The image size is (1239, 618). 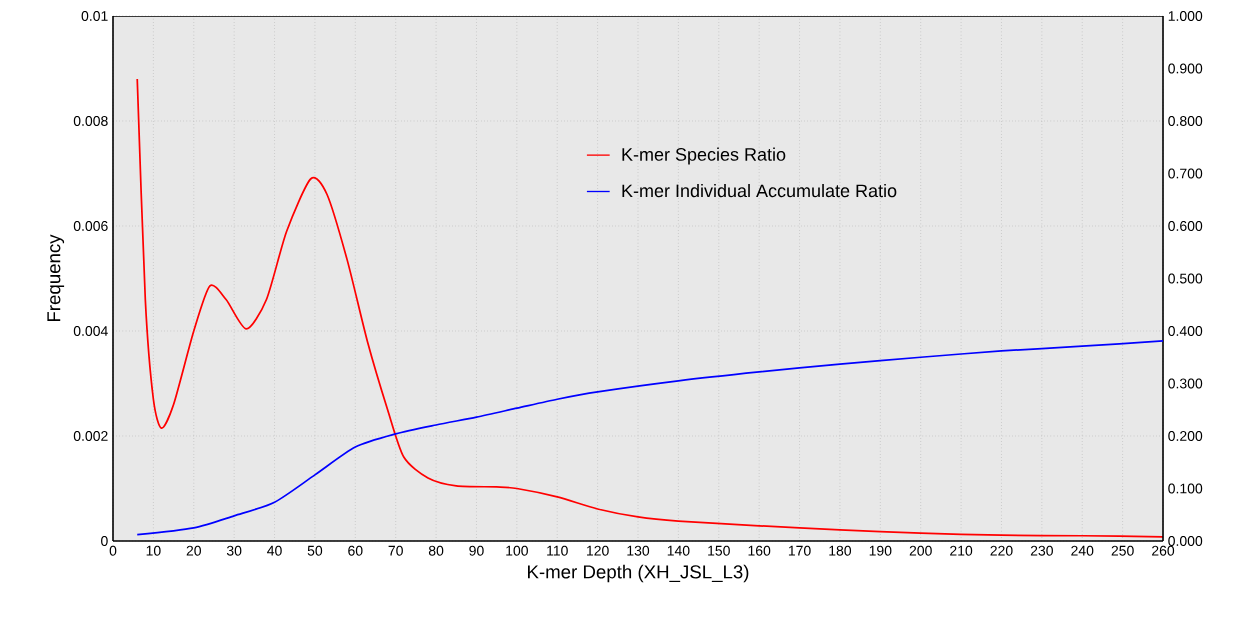 I want to click on x-tick-label: 230, so click(x=1041, y=550).